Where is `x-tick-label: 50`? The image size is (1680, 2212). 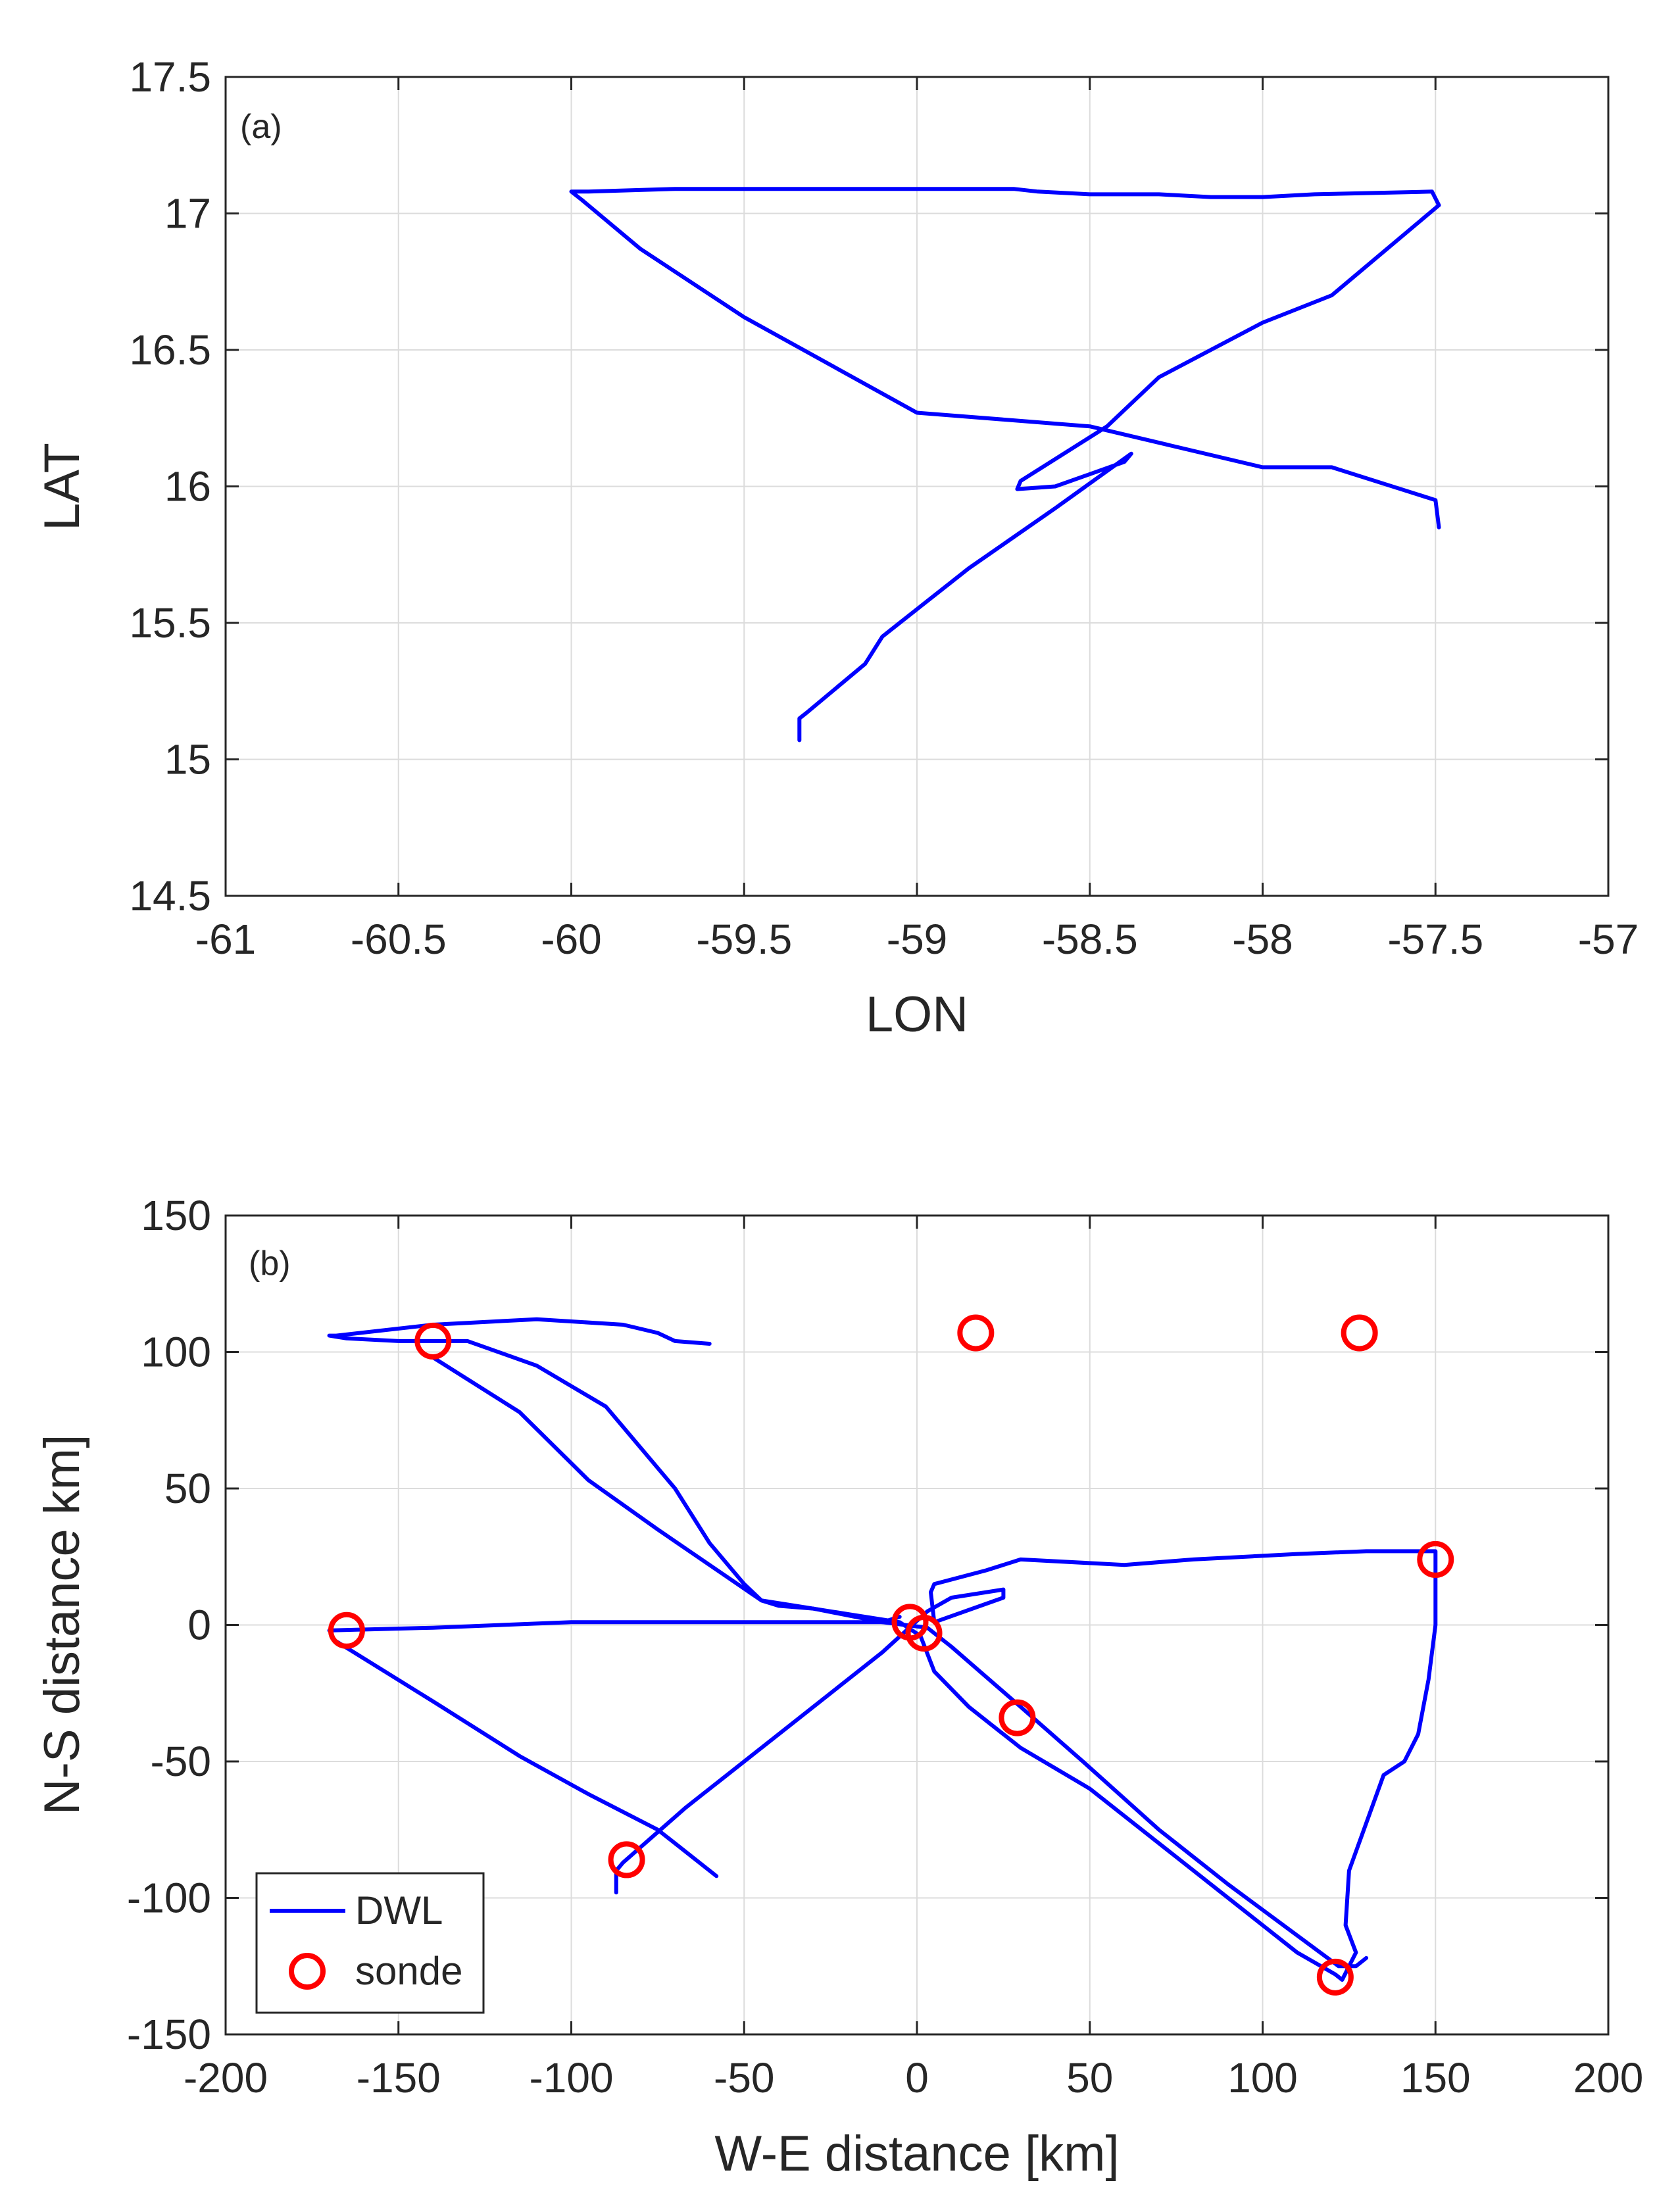 x-tick-label: 50 is located at coordinates (1089, 2077).